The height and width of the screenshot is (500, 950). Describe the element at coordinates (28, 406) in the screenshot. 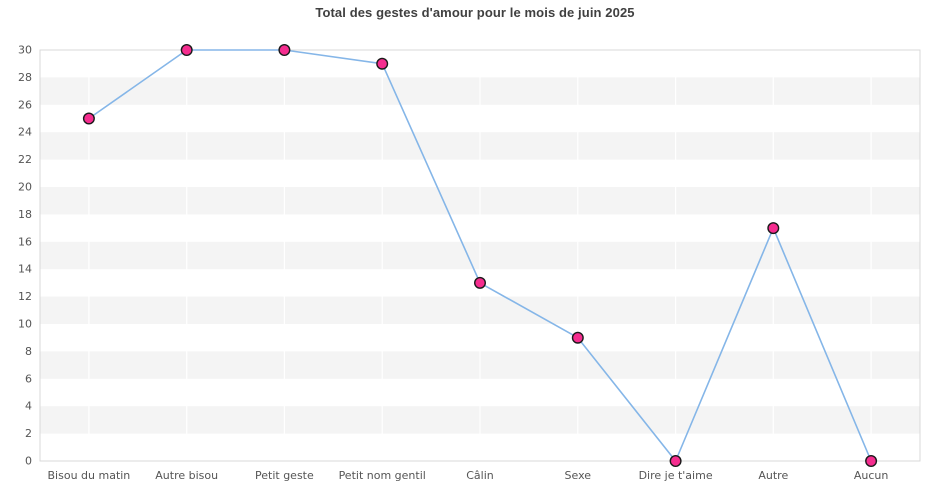

I see `y-tick-label: 4` at that location.